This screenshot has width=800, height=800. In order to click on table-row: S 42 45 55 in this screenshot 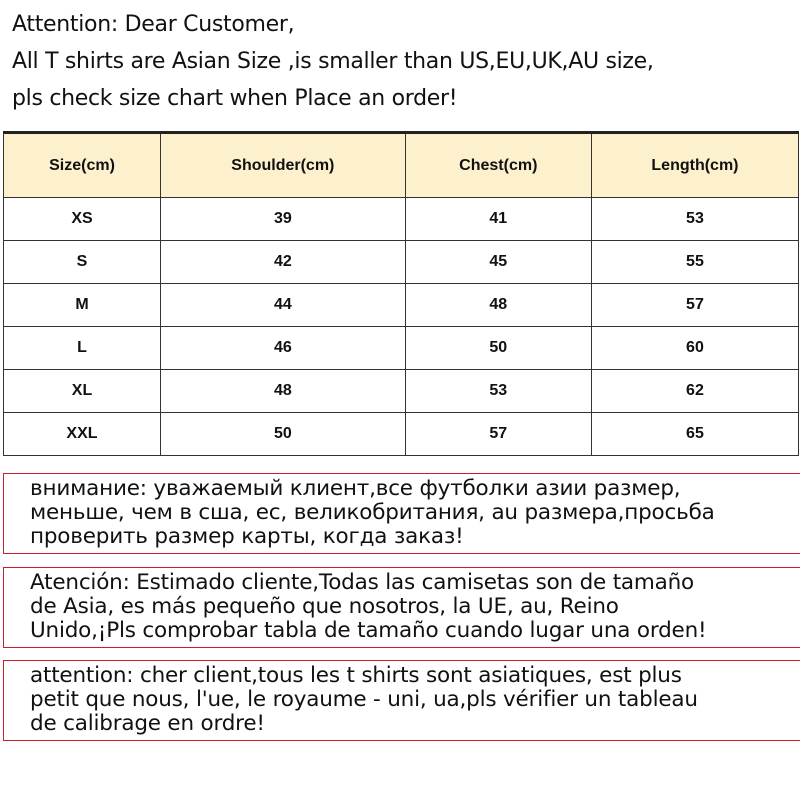, I will do `click(401, 262)`.